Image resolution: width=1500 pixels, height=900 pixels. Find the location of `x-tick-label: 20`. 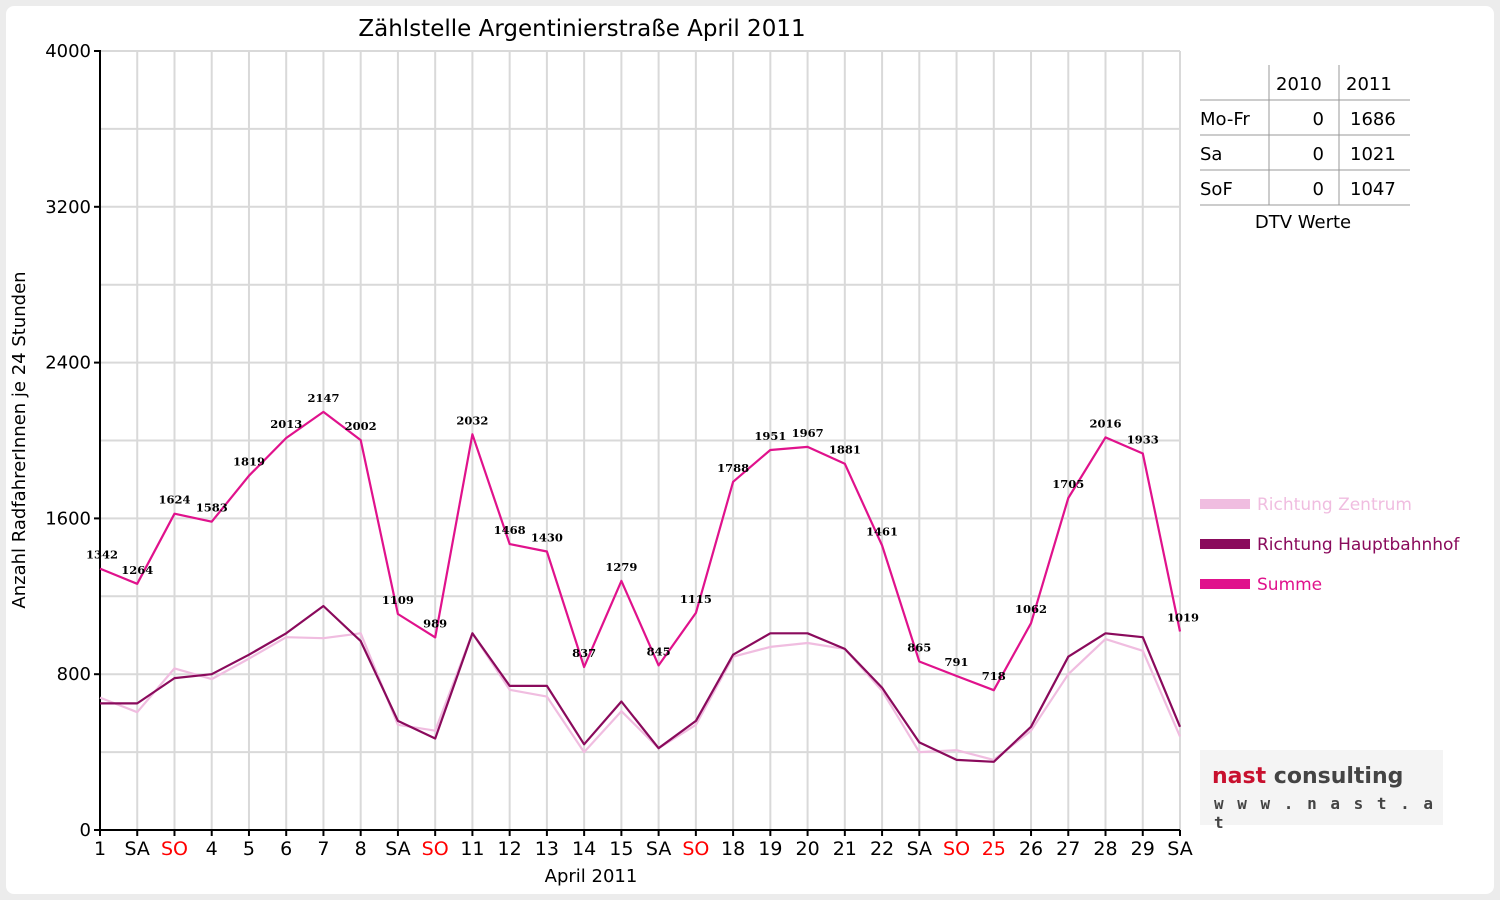

x-tick-label: 20 is located at coordinates (807, 849).